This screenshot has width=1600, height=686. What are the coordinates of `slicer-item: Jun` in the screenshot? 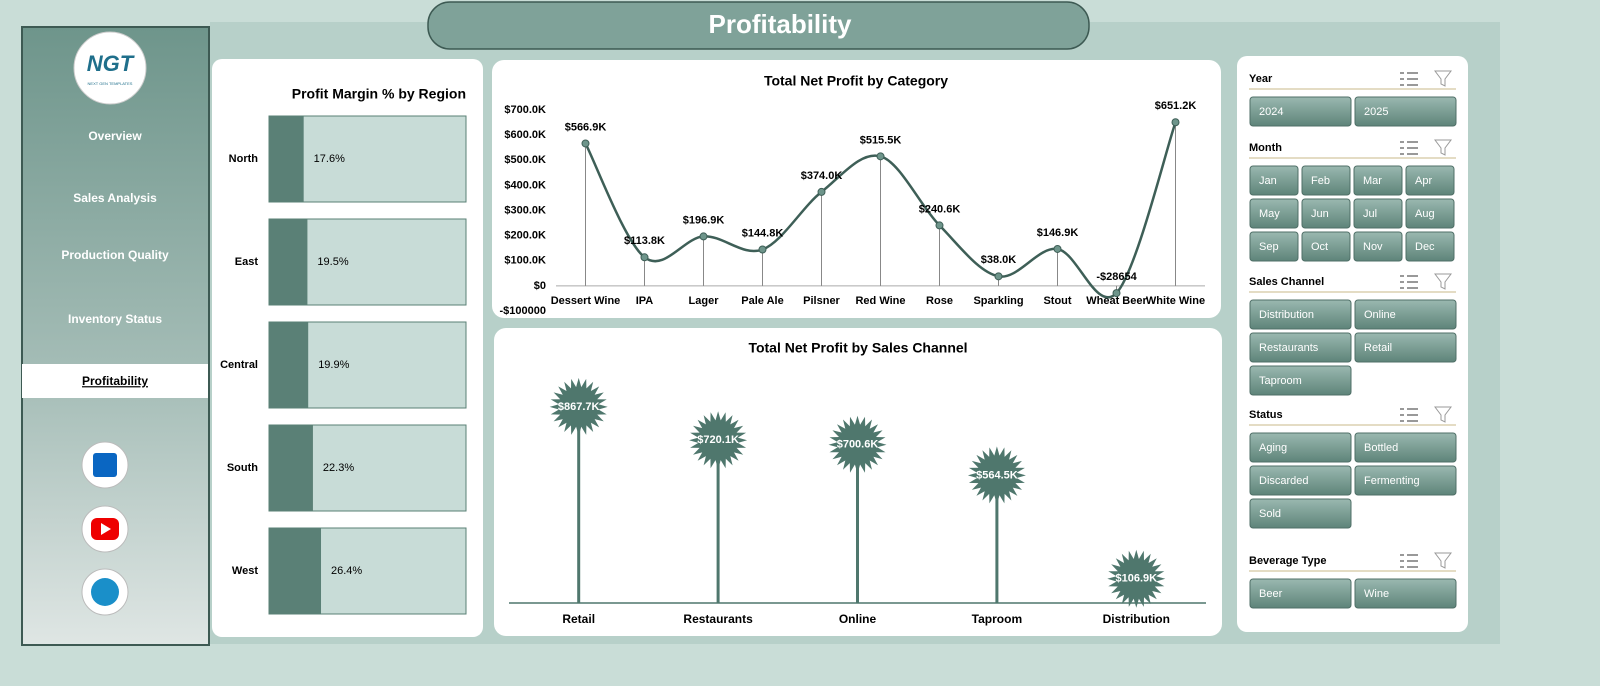 It's located at (1320, 214).